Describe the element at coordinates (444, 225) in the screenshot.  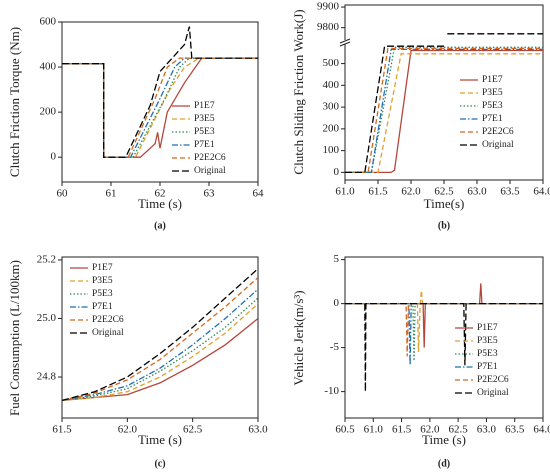
I see `panel-caption: (b)` at that location.